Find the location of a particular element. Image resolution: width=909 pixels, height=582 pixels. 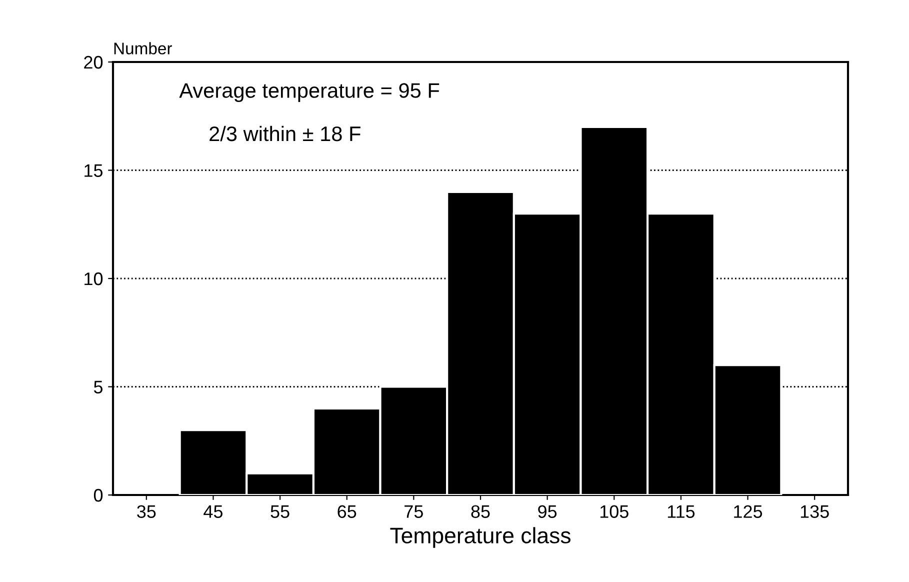

x-tick-label: 135 is located at coordinates (814, 511).